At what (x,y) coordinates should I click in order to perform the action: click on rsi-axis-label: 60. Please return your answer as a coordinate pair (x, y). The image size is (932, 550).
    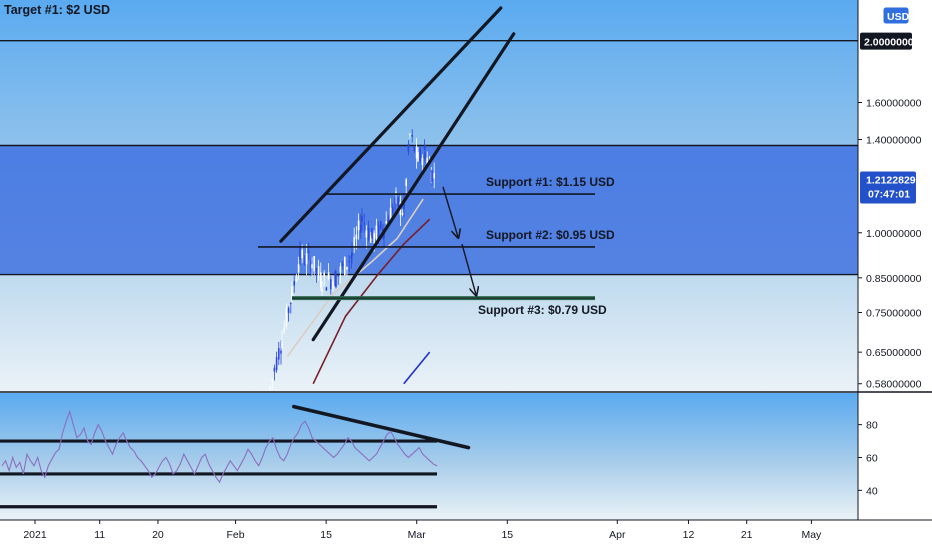
    Looking at the image, I should click on (872, 459).